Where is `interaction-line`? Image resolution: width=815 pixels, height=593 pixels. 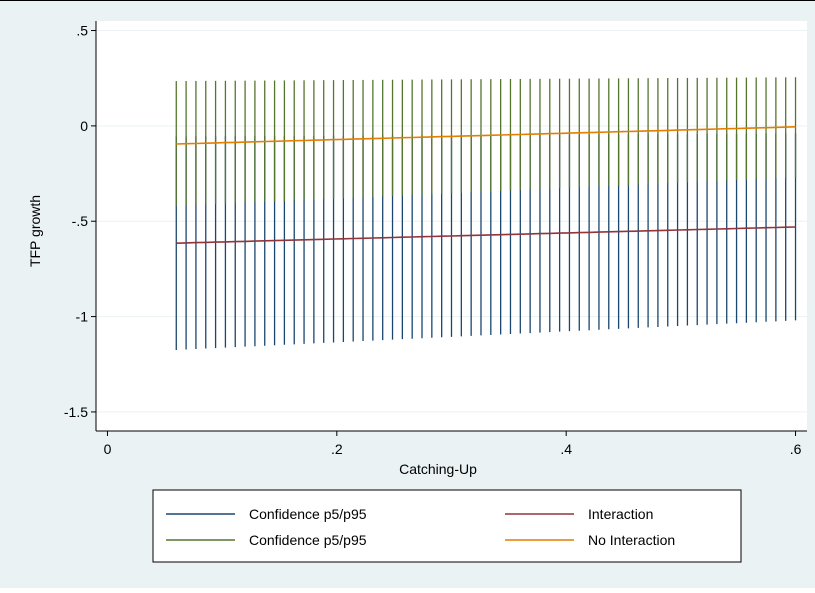
interaction-line is located at coordinates (486, 235).